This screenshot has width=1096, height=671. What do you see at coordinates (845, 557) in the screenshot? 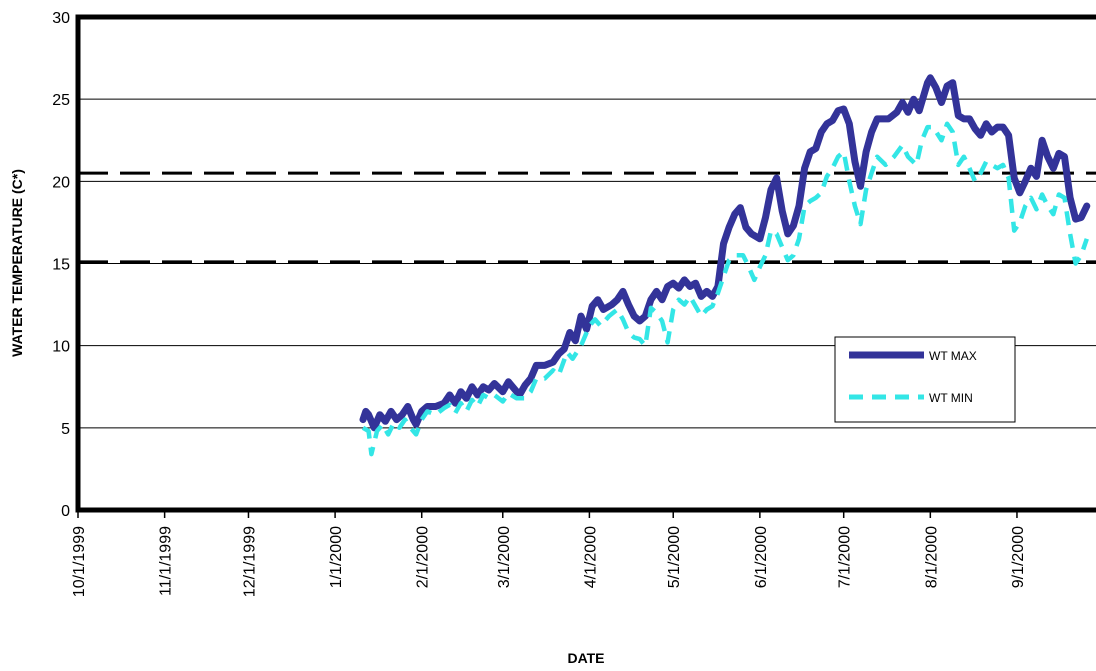
I see `x-tick-label: 7/1/2000` at bounding box center [845, 557].